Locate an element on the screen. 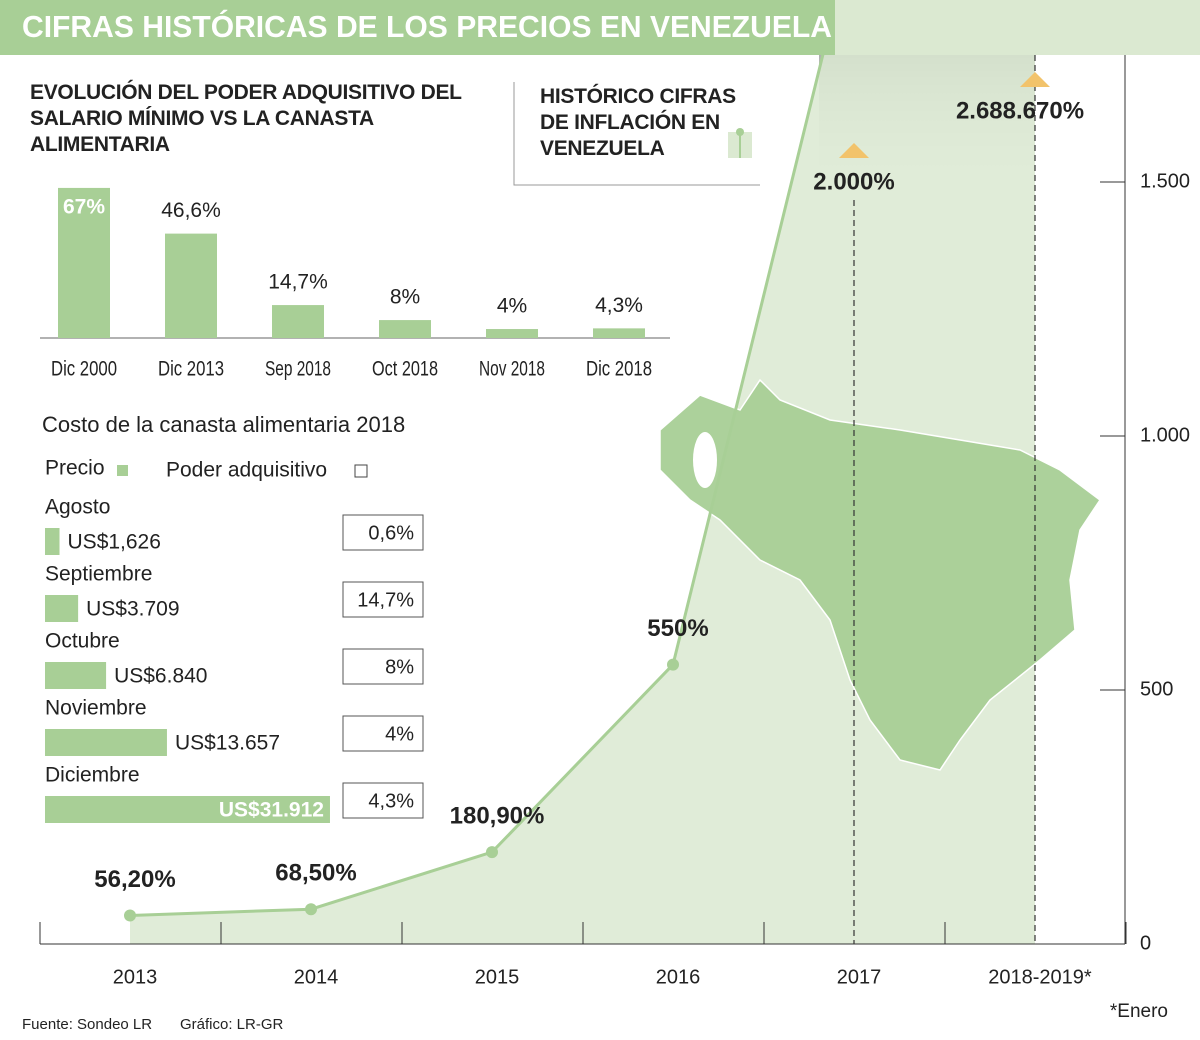 Image resolution: width=1200 pixels, height=1040 pixels. value-label: US$6.840 is located at coordinates (160, 676).